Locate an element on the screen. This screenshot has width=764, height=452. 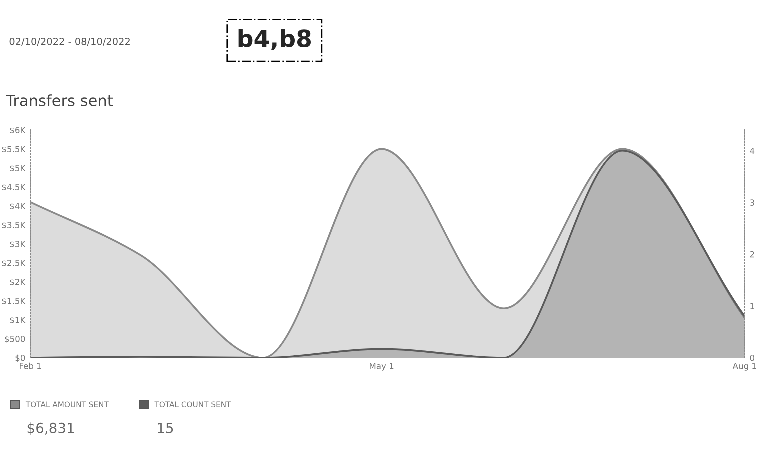
y2-tick-label: 1 is located at coordinates (752, 306).